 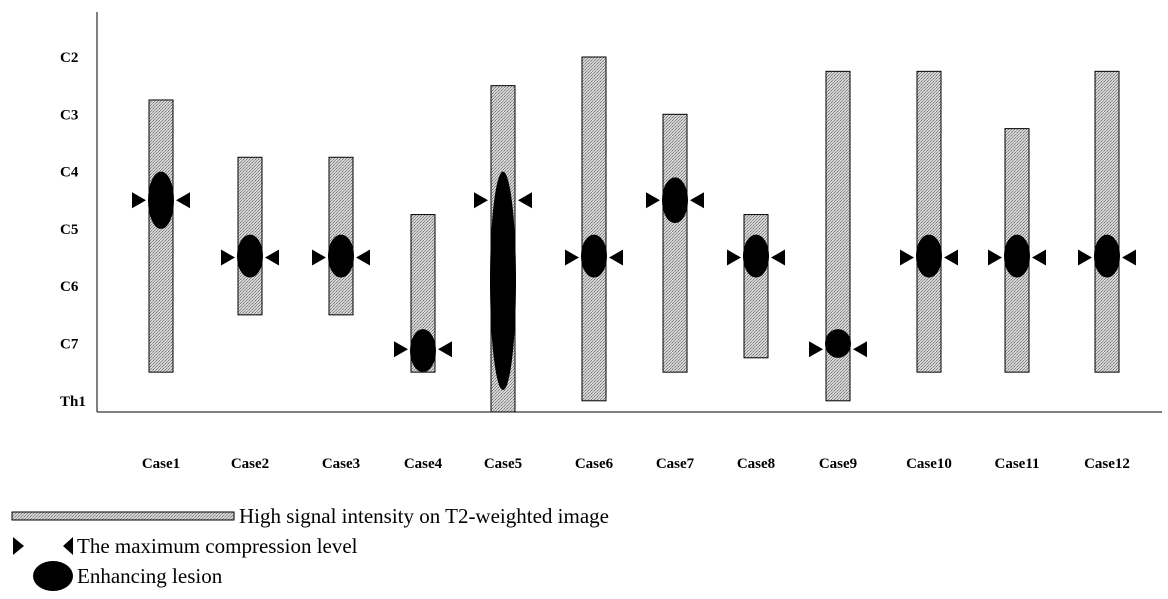 What do you see at coordinates (341, 256) in the screenshot?
I see `lesion-case3` at bounding box center [341, 256].